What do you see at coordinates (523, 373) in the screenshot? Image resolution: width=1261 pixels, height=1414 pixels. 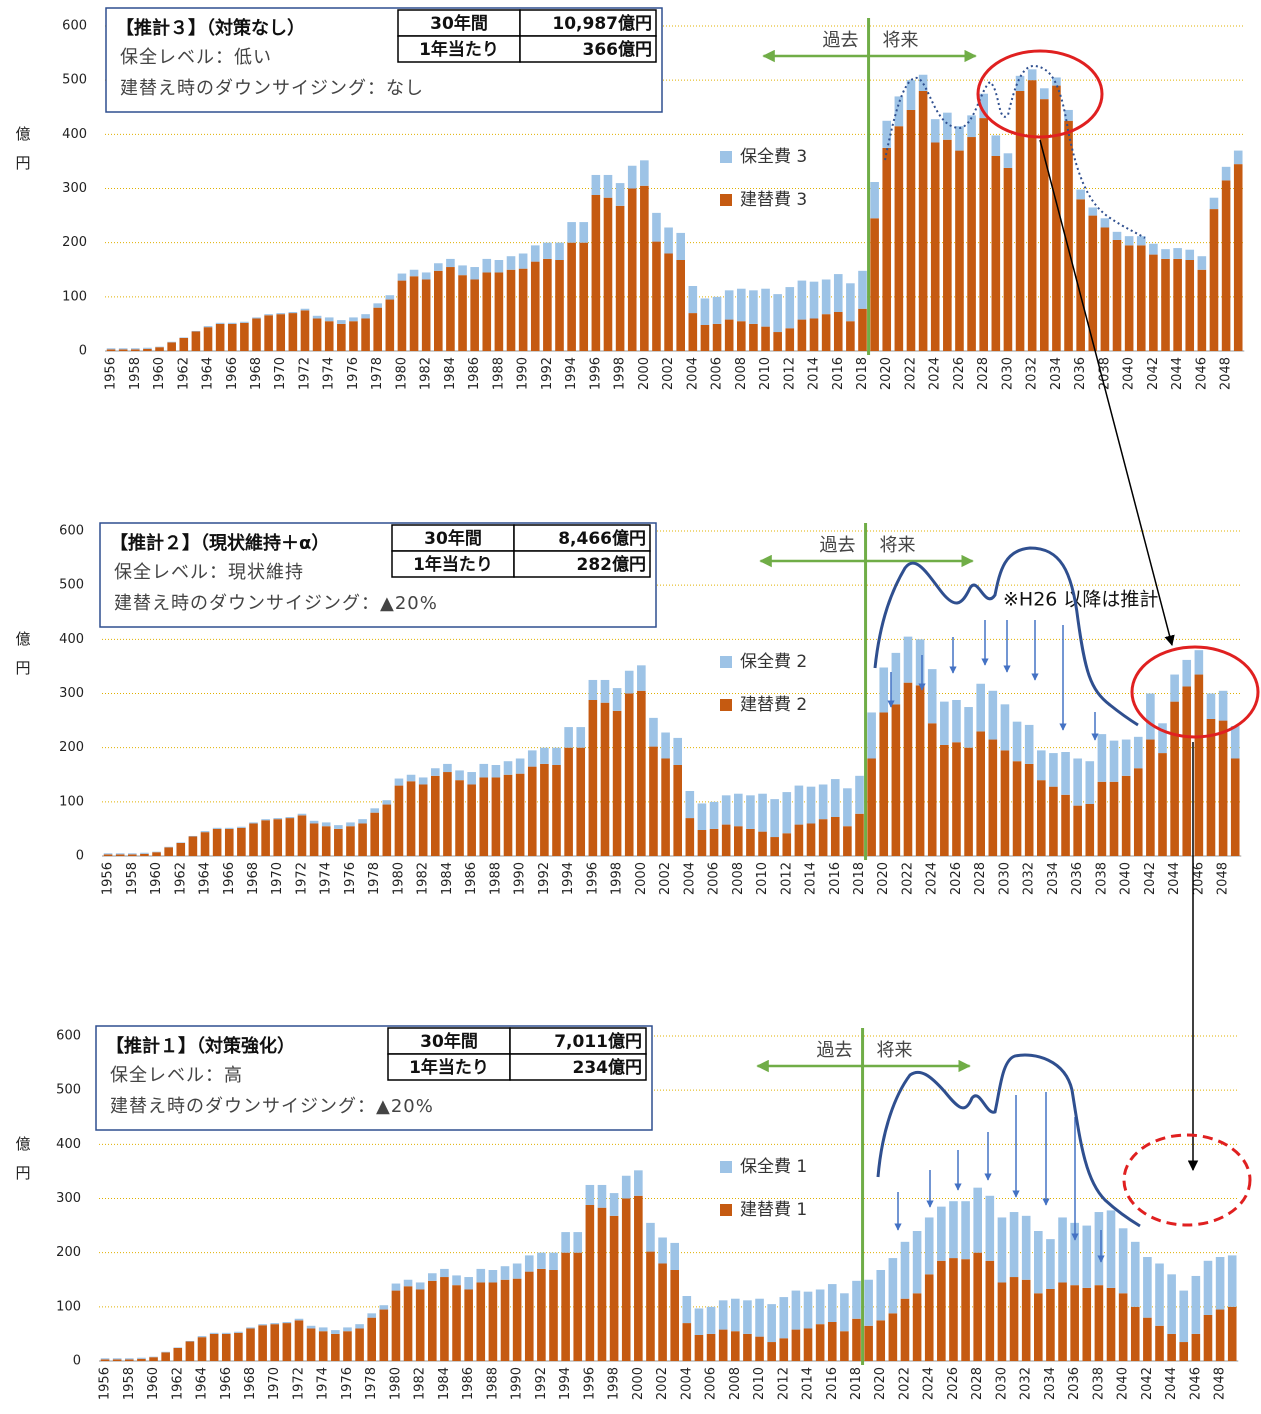 I see `x-tick-label: 1990` at bounding box center [523, 373].